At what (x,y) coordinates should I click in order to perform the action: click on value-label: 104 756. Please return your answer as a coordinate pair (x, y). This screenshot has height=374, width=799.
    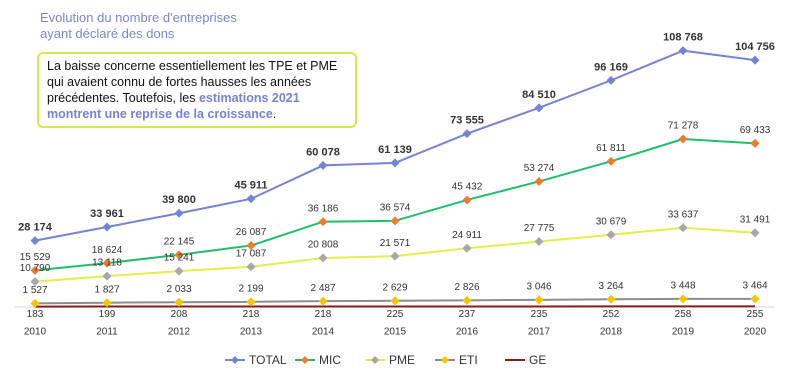
    Looking at the image, I should click on (755, 47).